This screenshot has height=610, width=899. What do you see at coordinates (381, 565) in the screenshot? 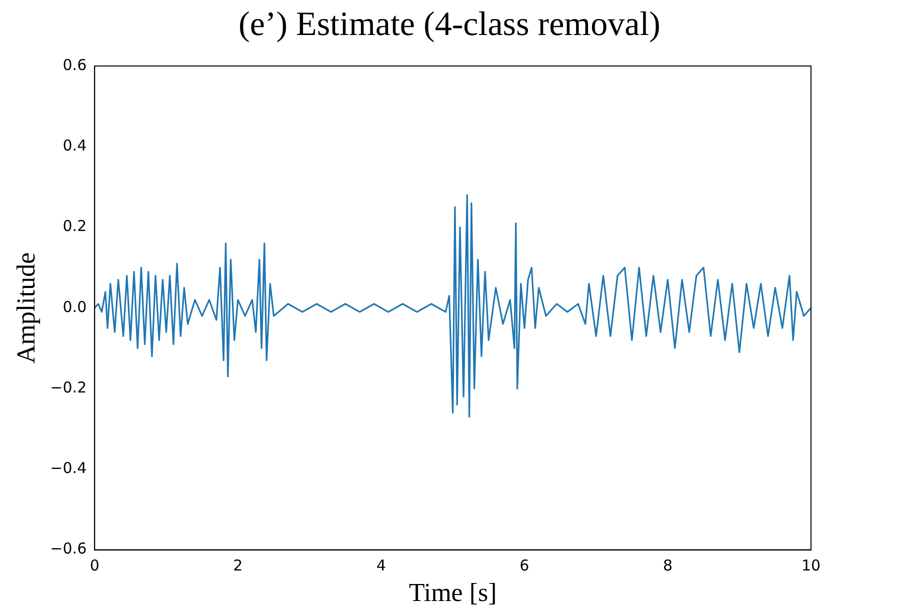
I see `x-tick-label: 4` at bounding box center [381, 565].